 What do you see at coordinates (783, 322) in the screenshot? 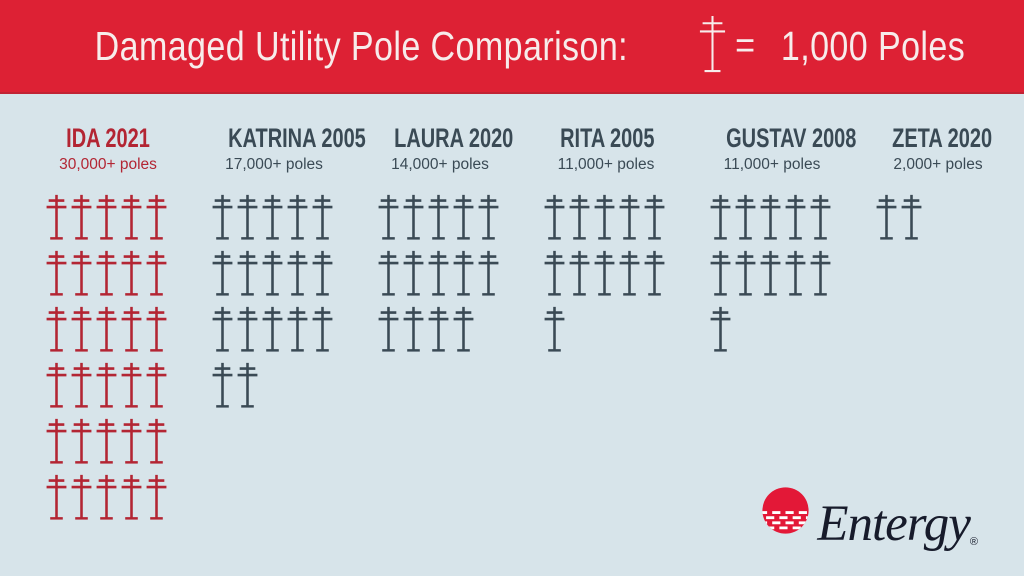
I see `column-gustav-2008: GUSTAV 2008 11,000+ poles` at bounding box center [783, 322].